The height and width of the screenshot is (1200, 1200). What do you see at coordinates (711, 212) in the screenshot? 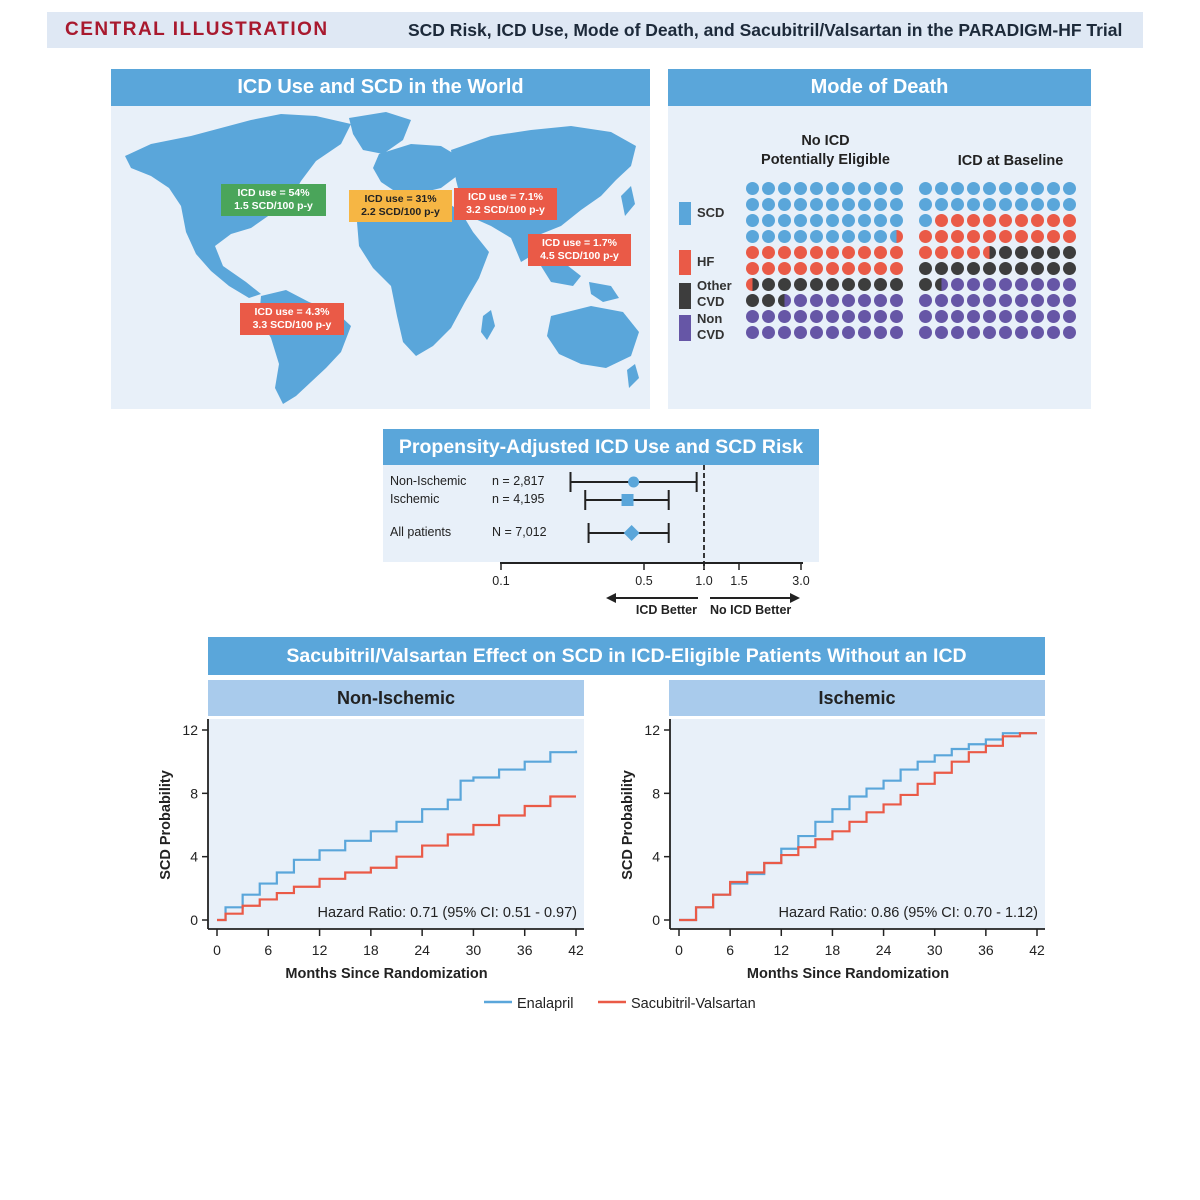
I see `legend-text: SCD` at bounding box center [711, 212].